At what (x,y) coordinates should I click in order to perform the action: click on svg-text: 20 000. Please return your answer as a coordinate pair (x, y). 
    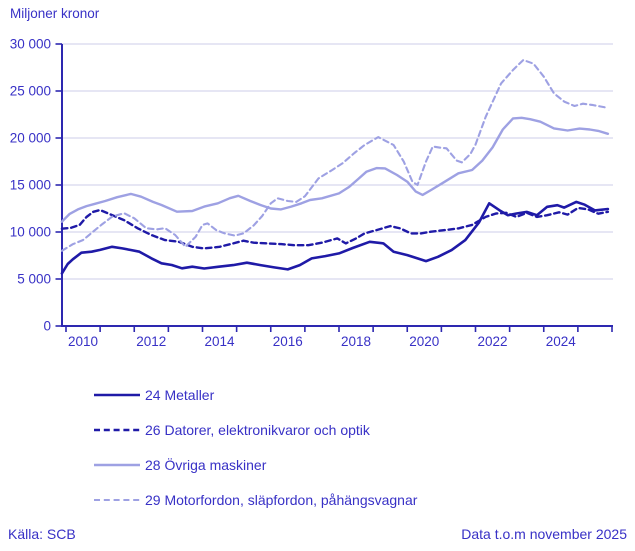
    Looking at the image, I should click on (30, 138).